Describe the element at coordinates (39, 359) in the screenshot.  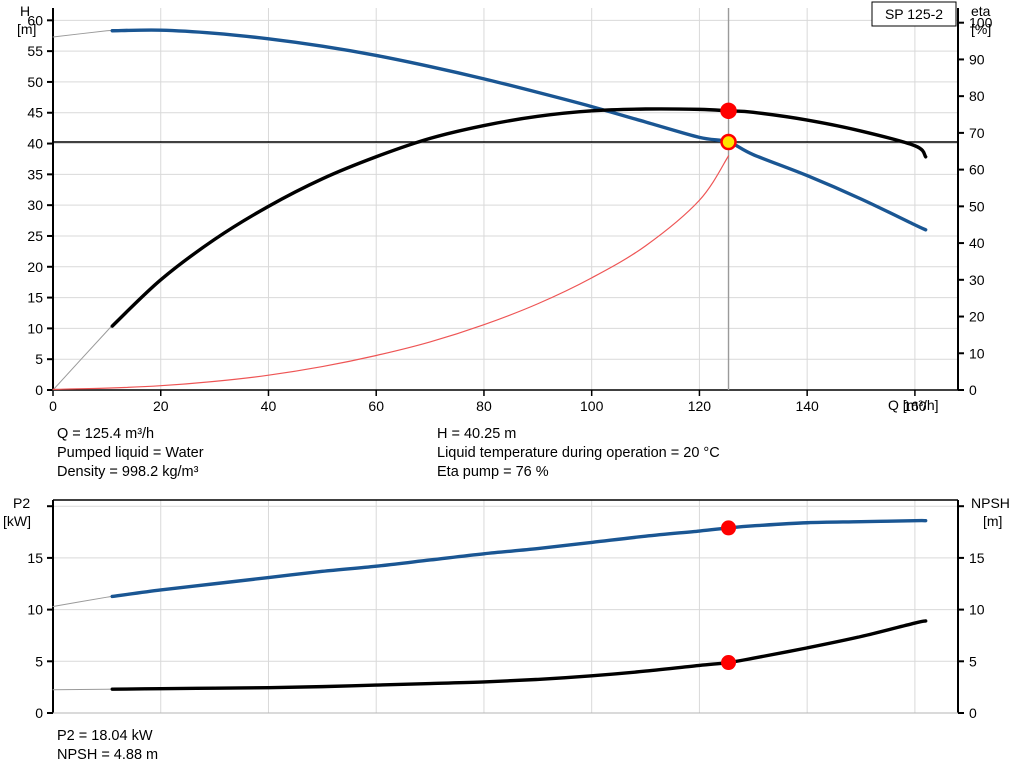
I see `top-chart-y-left-tick: 5` at that location.